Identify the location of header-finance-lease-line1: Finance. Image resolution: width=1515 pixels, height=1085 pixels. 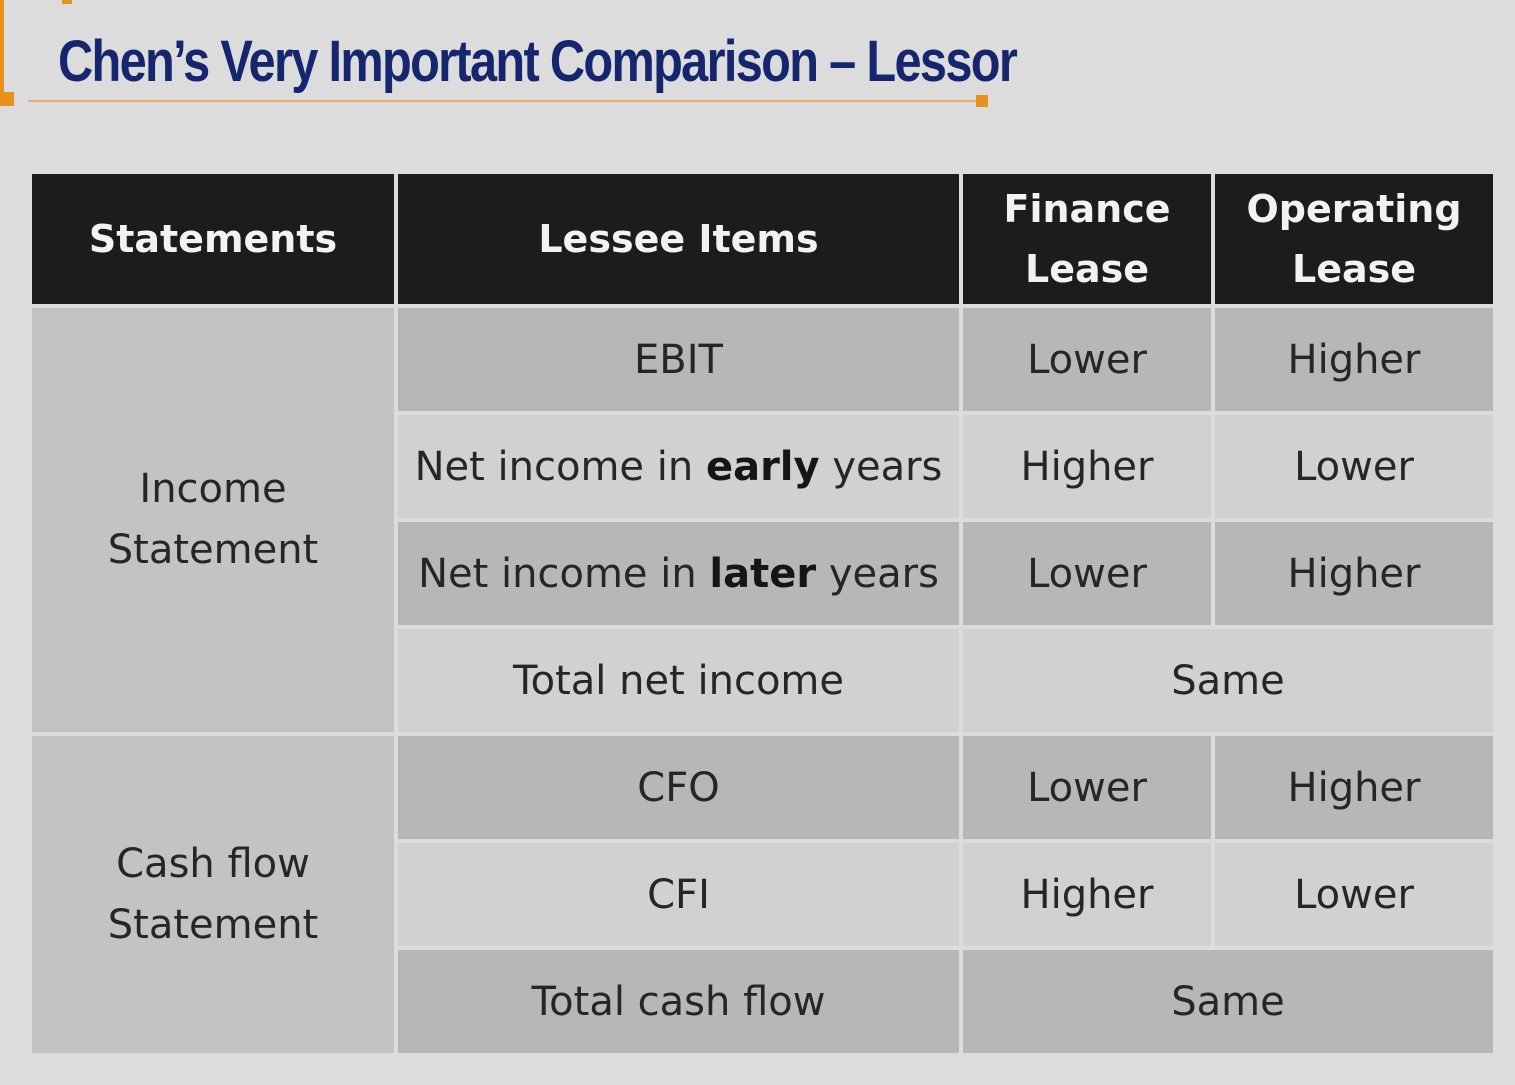
(1087, 209).